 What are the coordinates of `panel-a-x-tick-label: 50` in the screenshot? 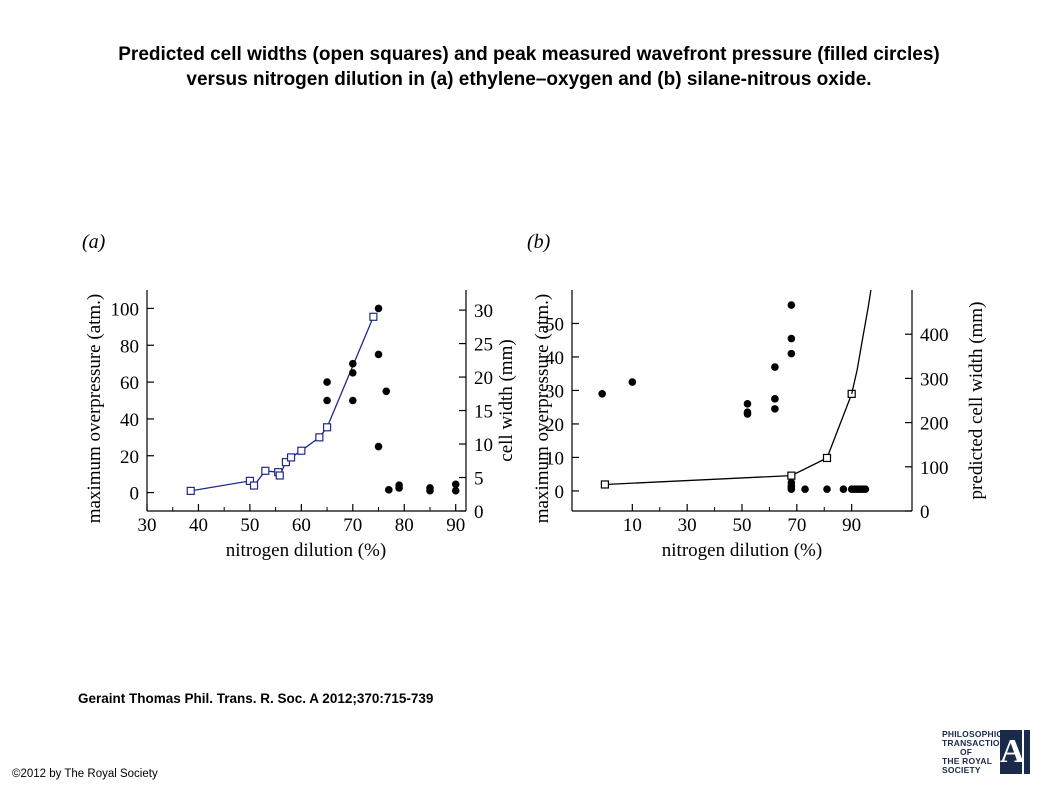 It's located at (249, 525).